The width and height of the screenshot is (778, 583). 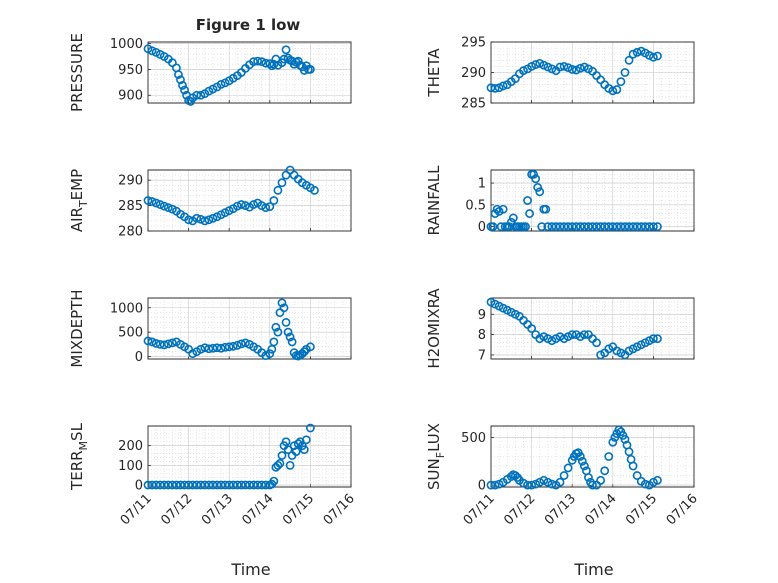 I want to click on x-tick-label: 07/13, so click(x=560, y=509).